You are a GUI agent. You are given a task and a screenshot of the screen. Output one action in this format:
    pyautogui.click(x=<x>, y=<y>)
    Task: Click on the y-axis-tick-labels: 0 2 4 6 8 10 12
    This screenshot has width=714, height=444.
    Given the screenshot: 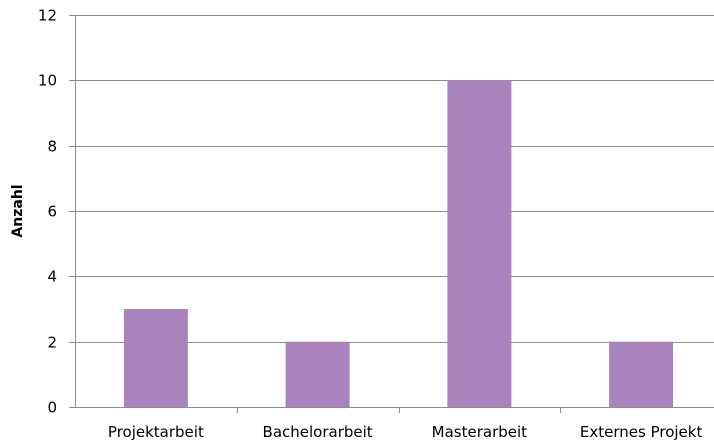 What is the action you would take?
    pyautogui.click(x=47, y=212)
    